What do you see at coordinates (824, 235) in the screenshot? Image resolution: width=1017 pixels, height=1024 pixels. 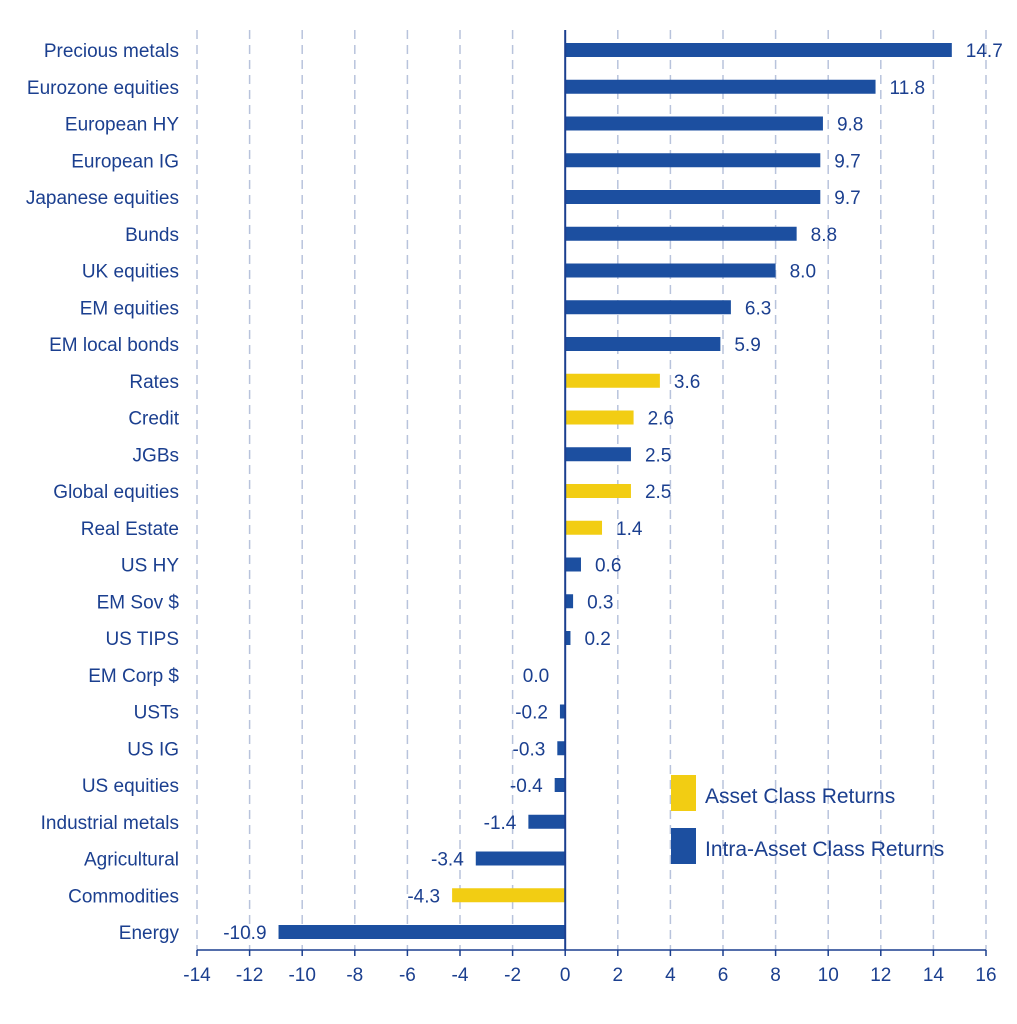 I see `data-label: 8.8` at bounding box center [824, 235].